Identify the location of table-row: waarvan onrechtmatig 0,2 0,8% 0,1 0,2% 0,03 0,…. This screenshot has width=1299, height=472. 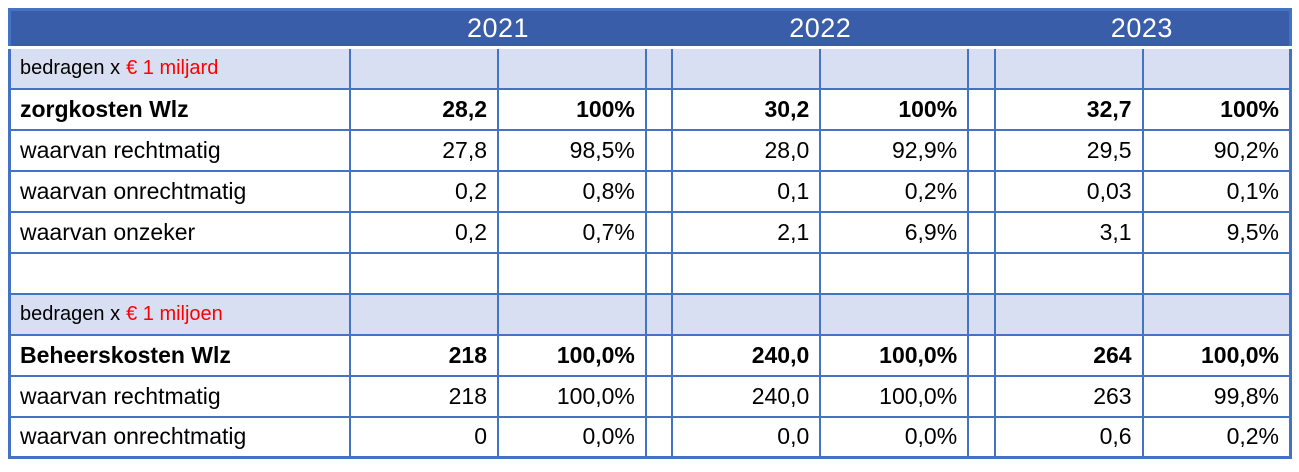
(650, 191).